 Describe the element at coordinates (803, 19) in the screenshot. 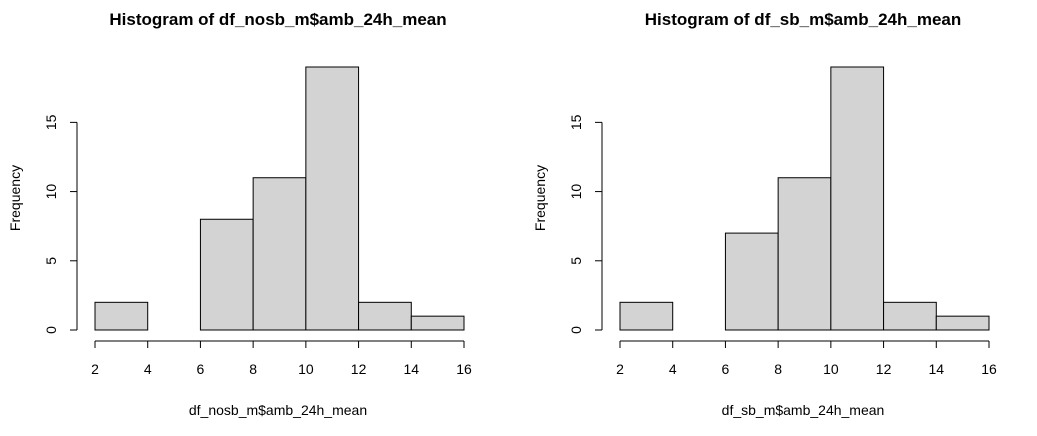

I see `chart-title: Histogram of df_sb_m$amb_24h_mean` at that location.